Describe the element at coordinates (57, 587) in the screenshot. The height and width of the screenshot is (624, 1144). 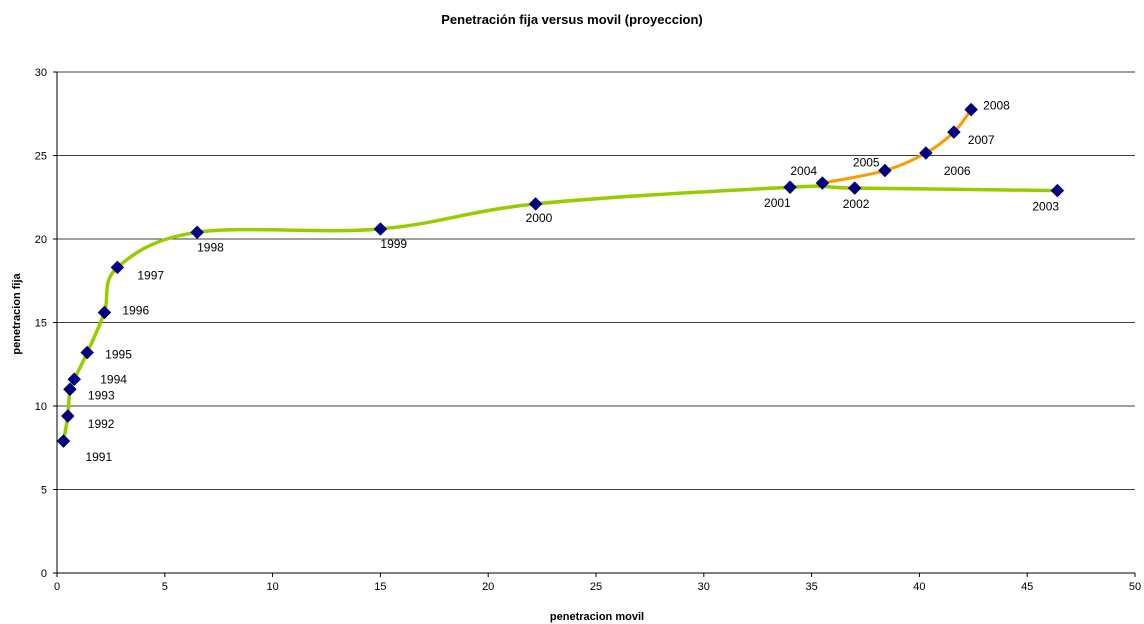
I see `x-tick-label: 0` at that location.